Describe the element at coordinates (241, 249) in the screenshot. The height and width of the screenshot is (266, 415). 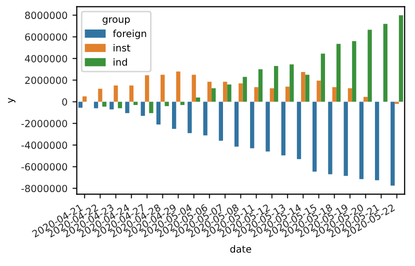
I see `x-axis-title: date` at that location.